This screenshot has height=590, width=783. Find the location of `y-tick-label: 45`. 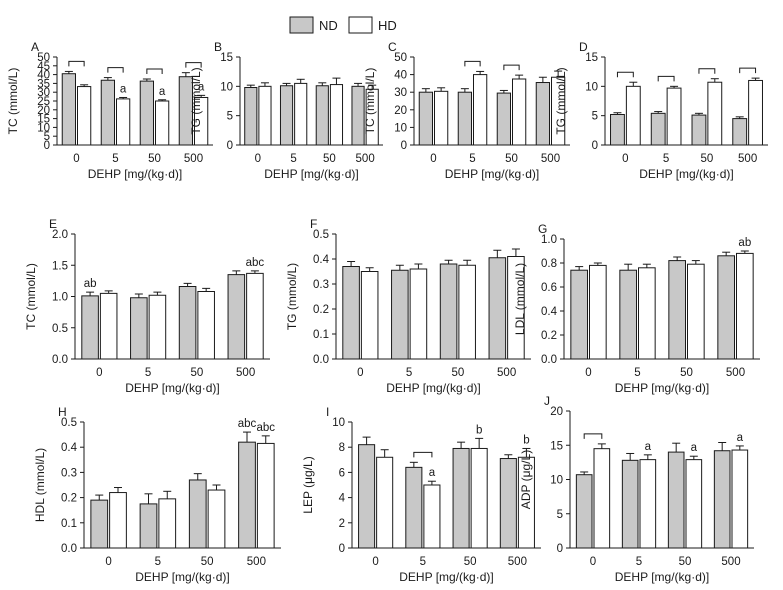

y-tick-label: 45 is located at coordinates (43, 67).